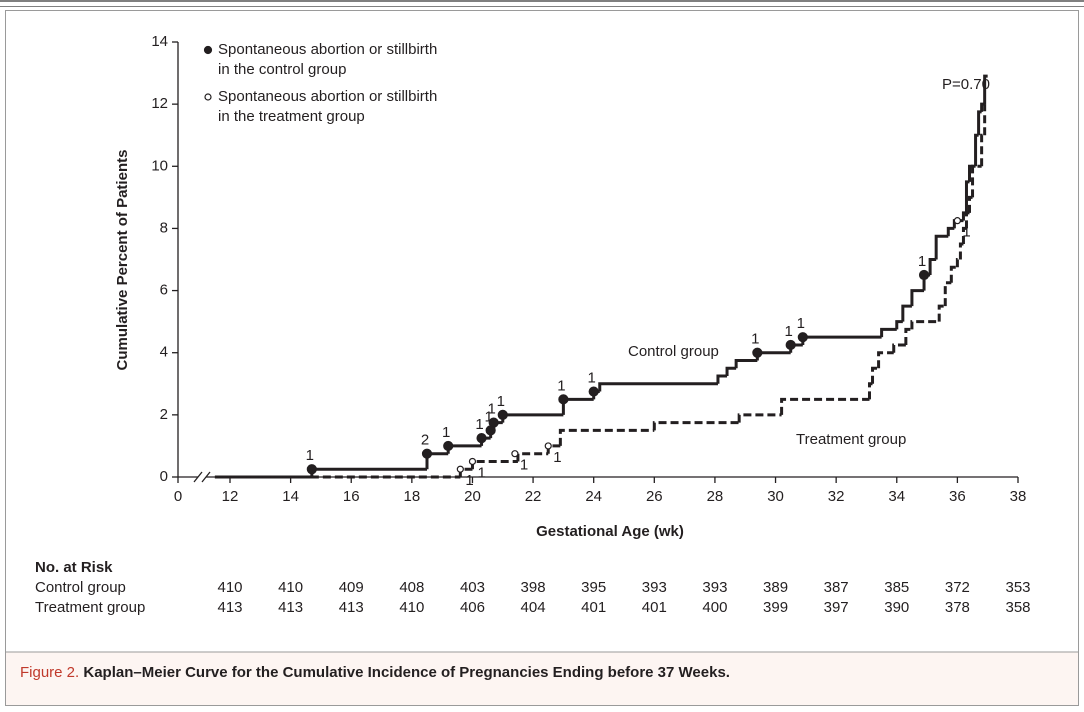 The image size is (1084, 712). Describe the element at coordinates (610, 531) in the screenshot. I see `x-axis-label: Gestational Age (wk)` at that location.